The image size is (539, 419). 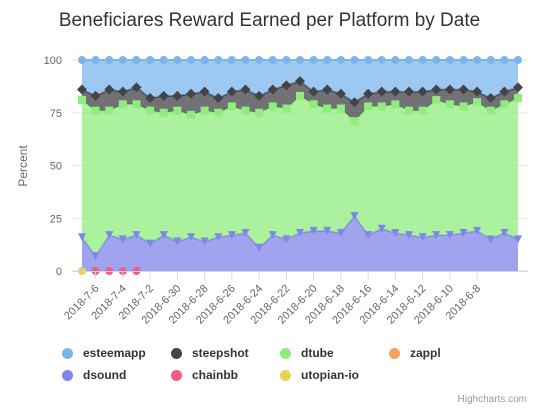 I want to click on legend-item-zappl: zappl, so click(x=415, y=353).